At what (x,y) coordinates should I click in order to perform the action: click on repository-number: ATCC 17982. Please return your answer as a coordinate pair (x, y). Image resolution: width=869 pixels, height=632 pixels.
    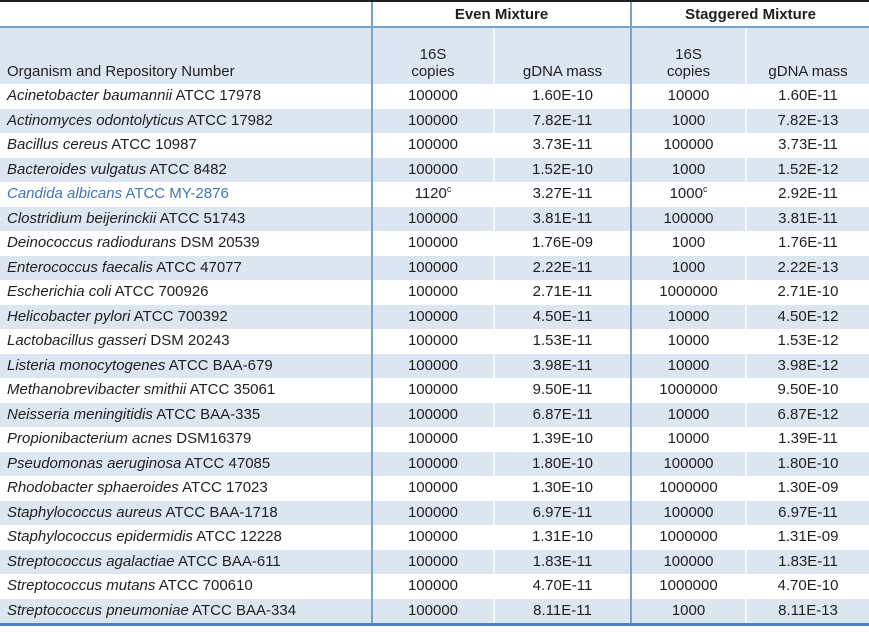
    Looking at the image, I should click on (230, 120).